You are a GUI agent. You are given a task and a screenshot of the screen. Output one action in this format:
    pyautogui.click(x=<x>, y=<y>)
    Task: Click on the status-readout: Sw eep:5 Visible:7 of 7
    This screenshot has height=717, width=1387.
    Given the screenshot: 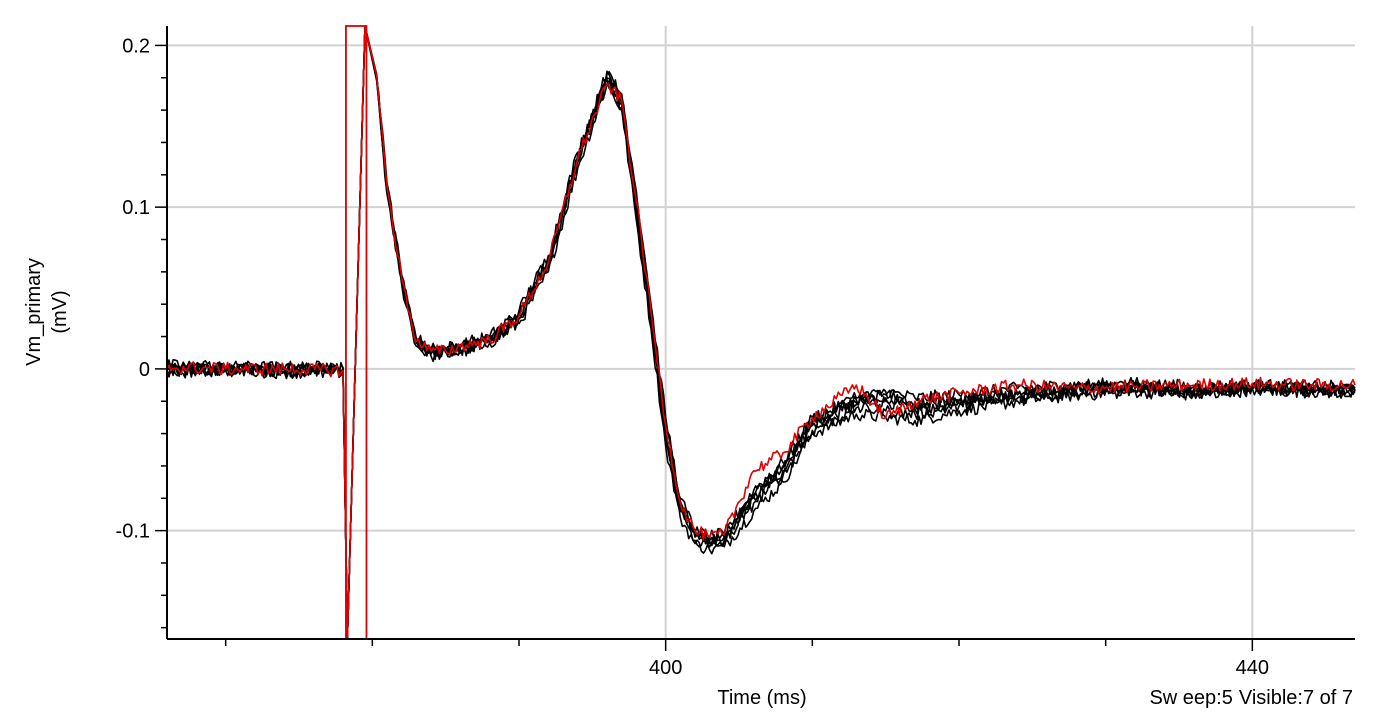 What is the action you would take?
    pyautogui.click(x=1251, y=698)
    